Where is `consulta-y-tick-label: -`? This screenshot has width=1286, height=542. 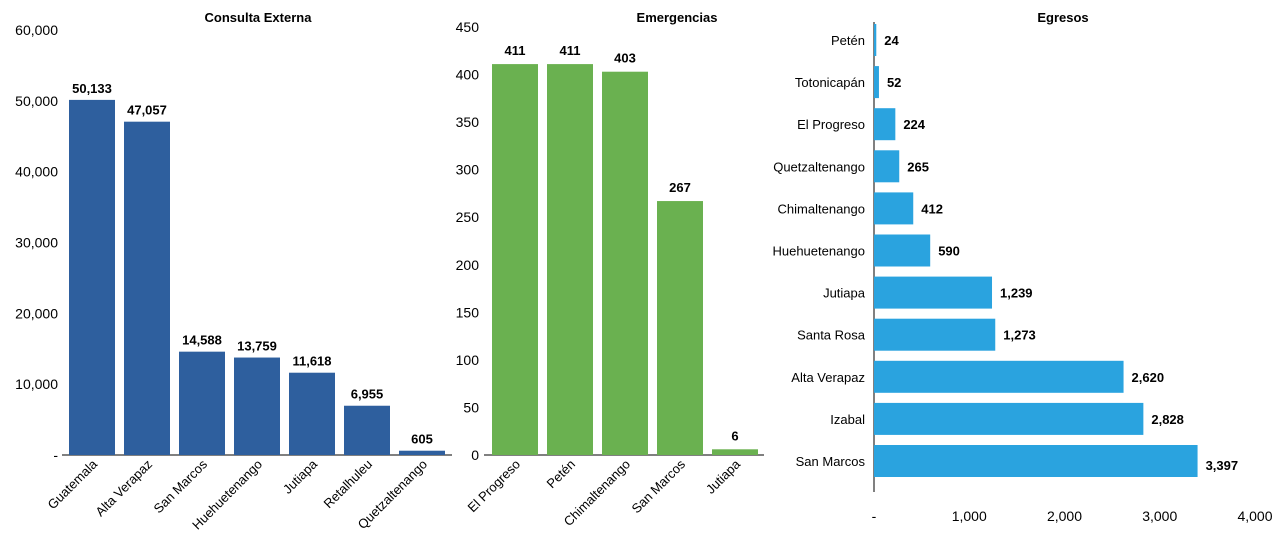
consulta-y-tick-label: - is located at coordinates (55, 455).